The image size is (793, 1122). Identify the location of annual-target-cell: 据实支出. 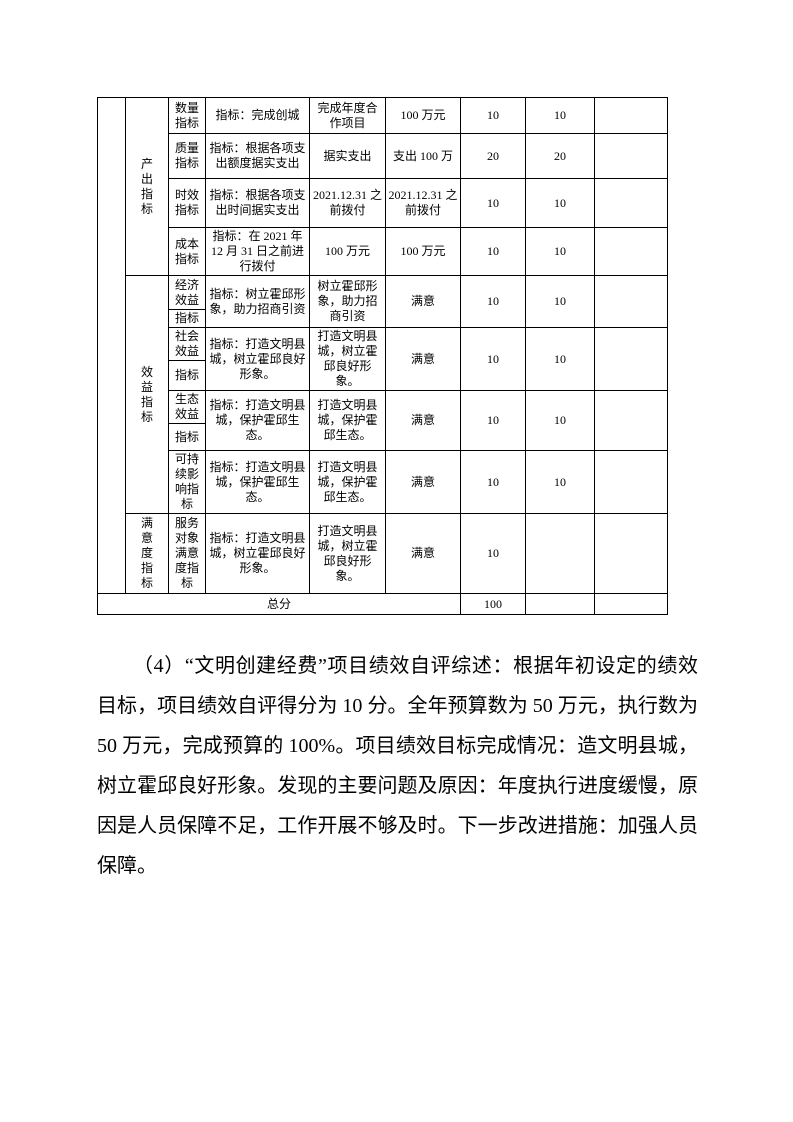
(347, 156).